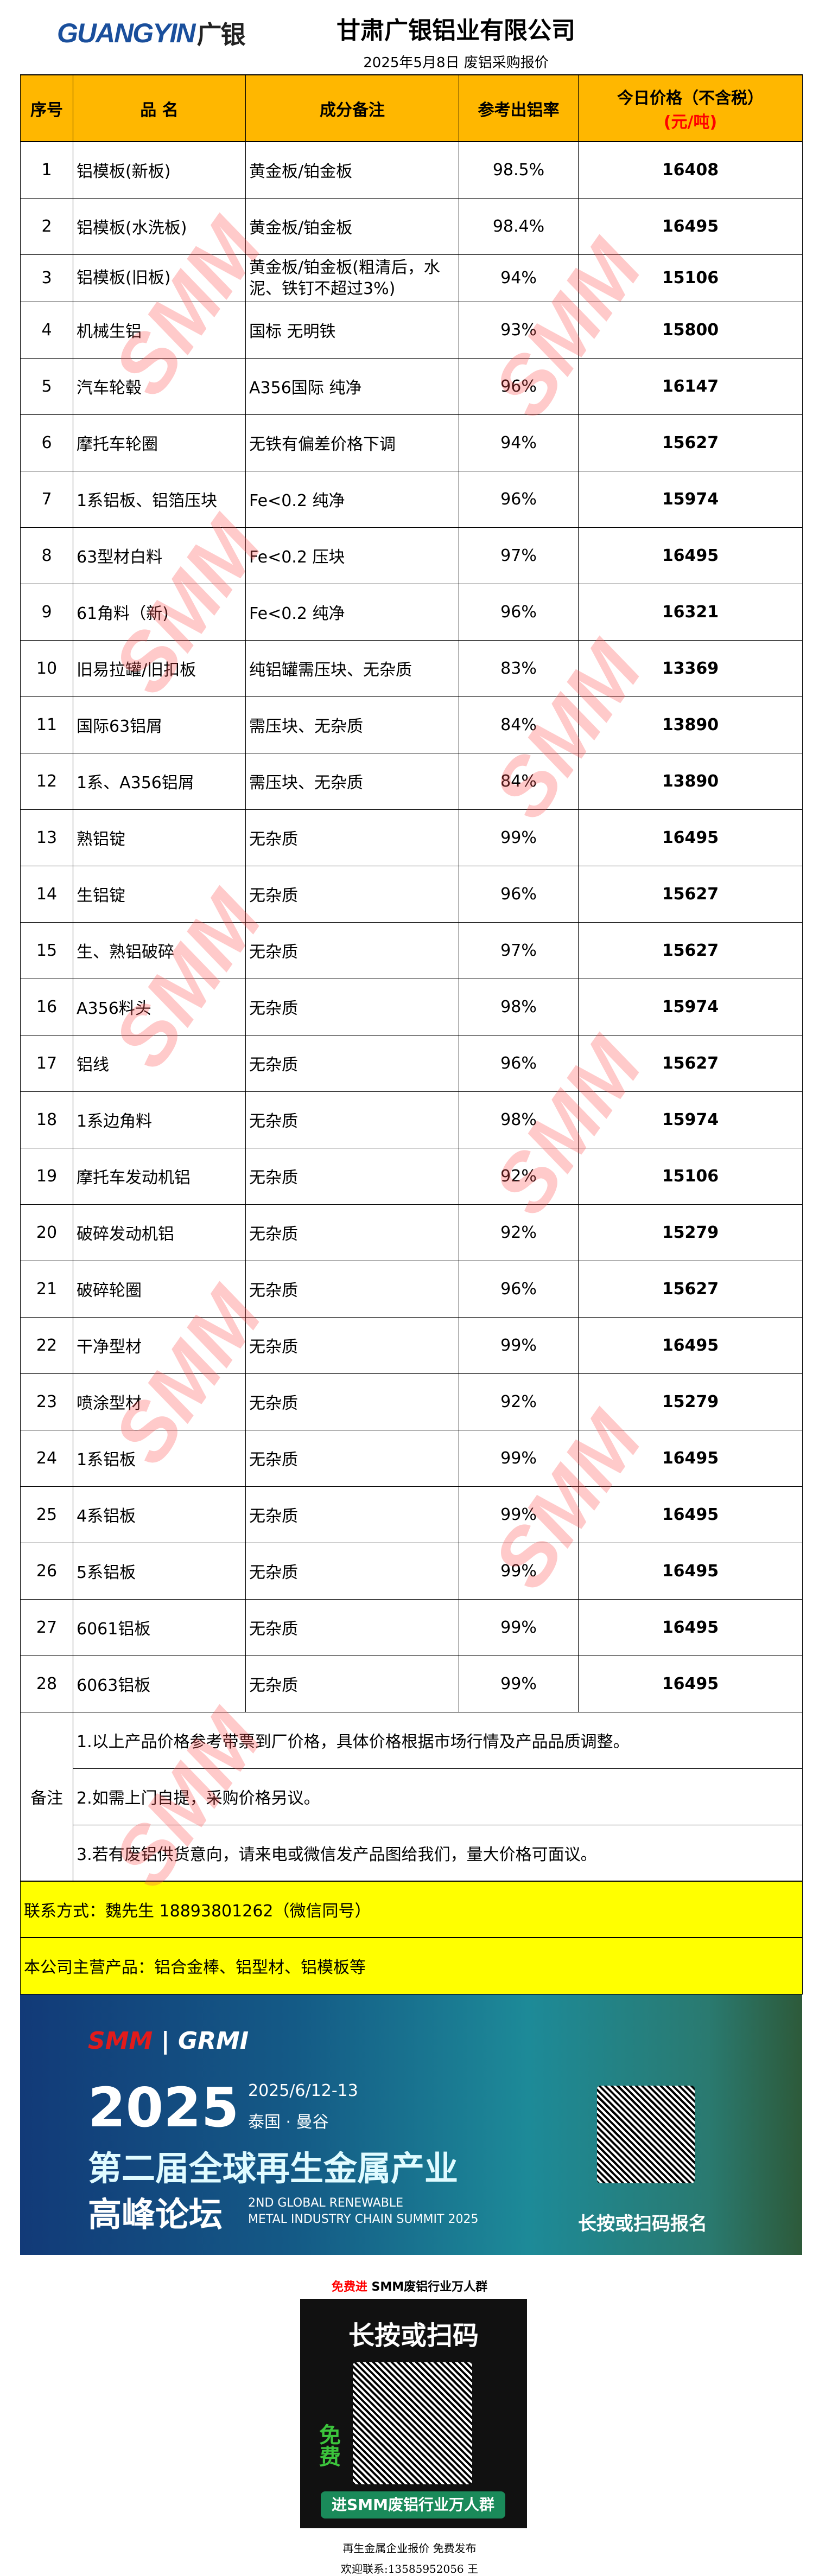  Describe the element at coordinates (327, 2445) in the screenshot. I see `poster-free: 免费` at that location.